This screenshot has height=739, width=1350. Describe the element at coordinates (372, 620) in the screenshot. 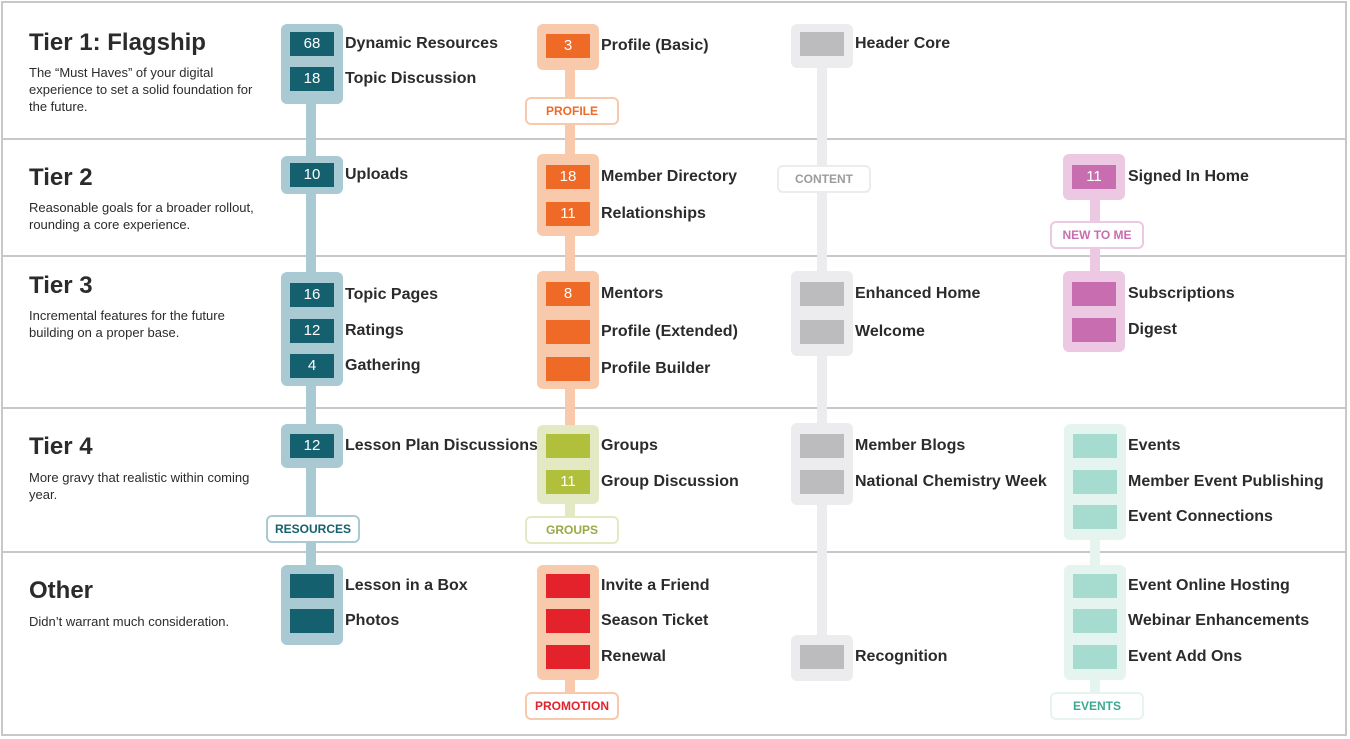

I see `resources-feature-label: Photos` at that location.